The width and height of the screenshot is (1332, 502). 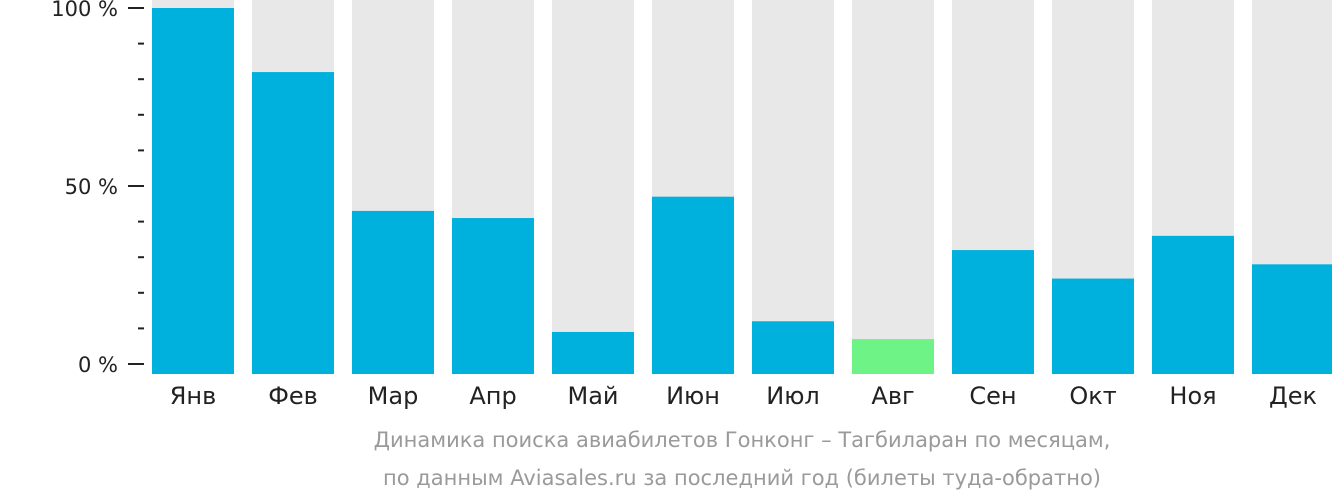 I want to click on x-tick-label: Дек, so click(x=1293, y=396).